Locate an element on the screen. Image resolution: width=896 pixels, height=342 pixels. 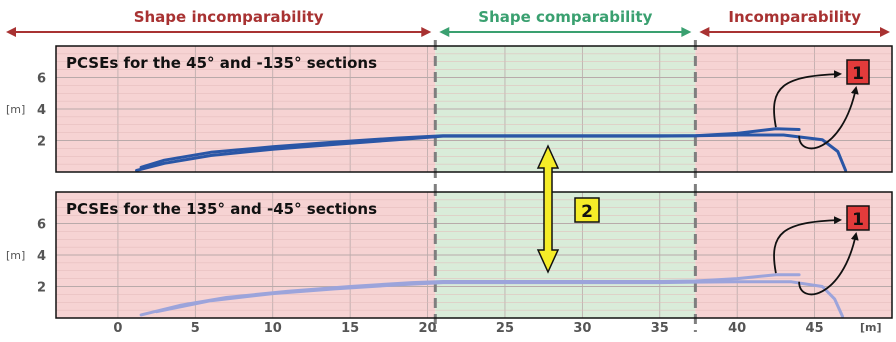
x-axis-unit: [m] is located at coordinates (871, 327).